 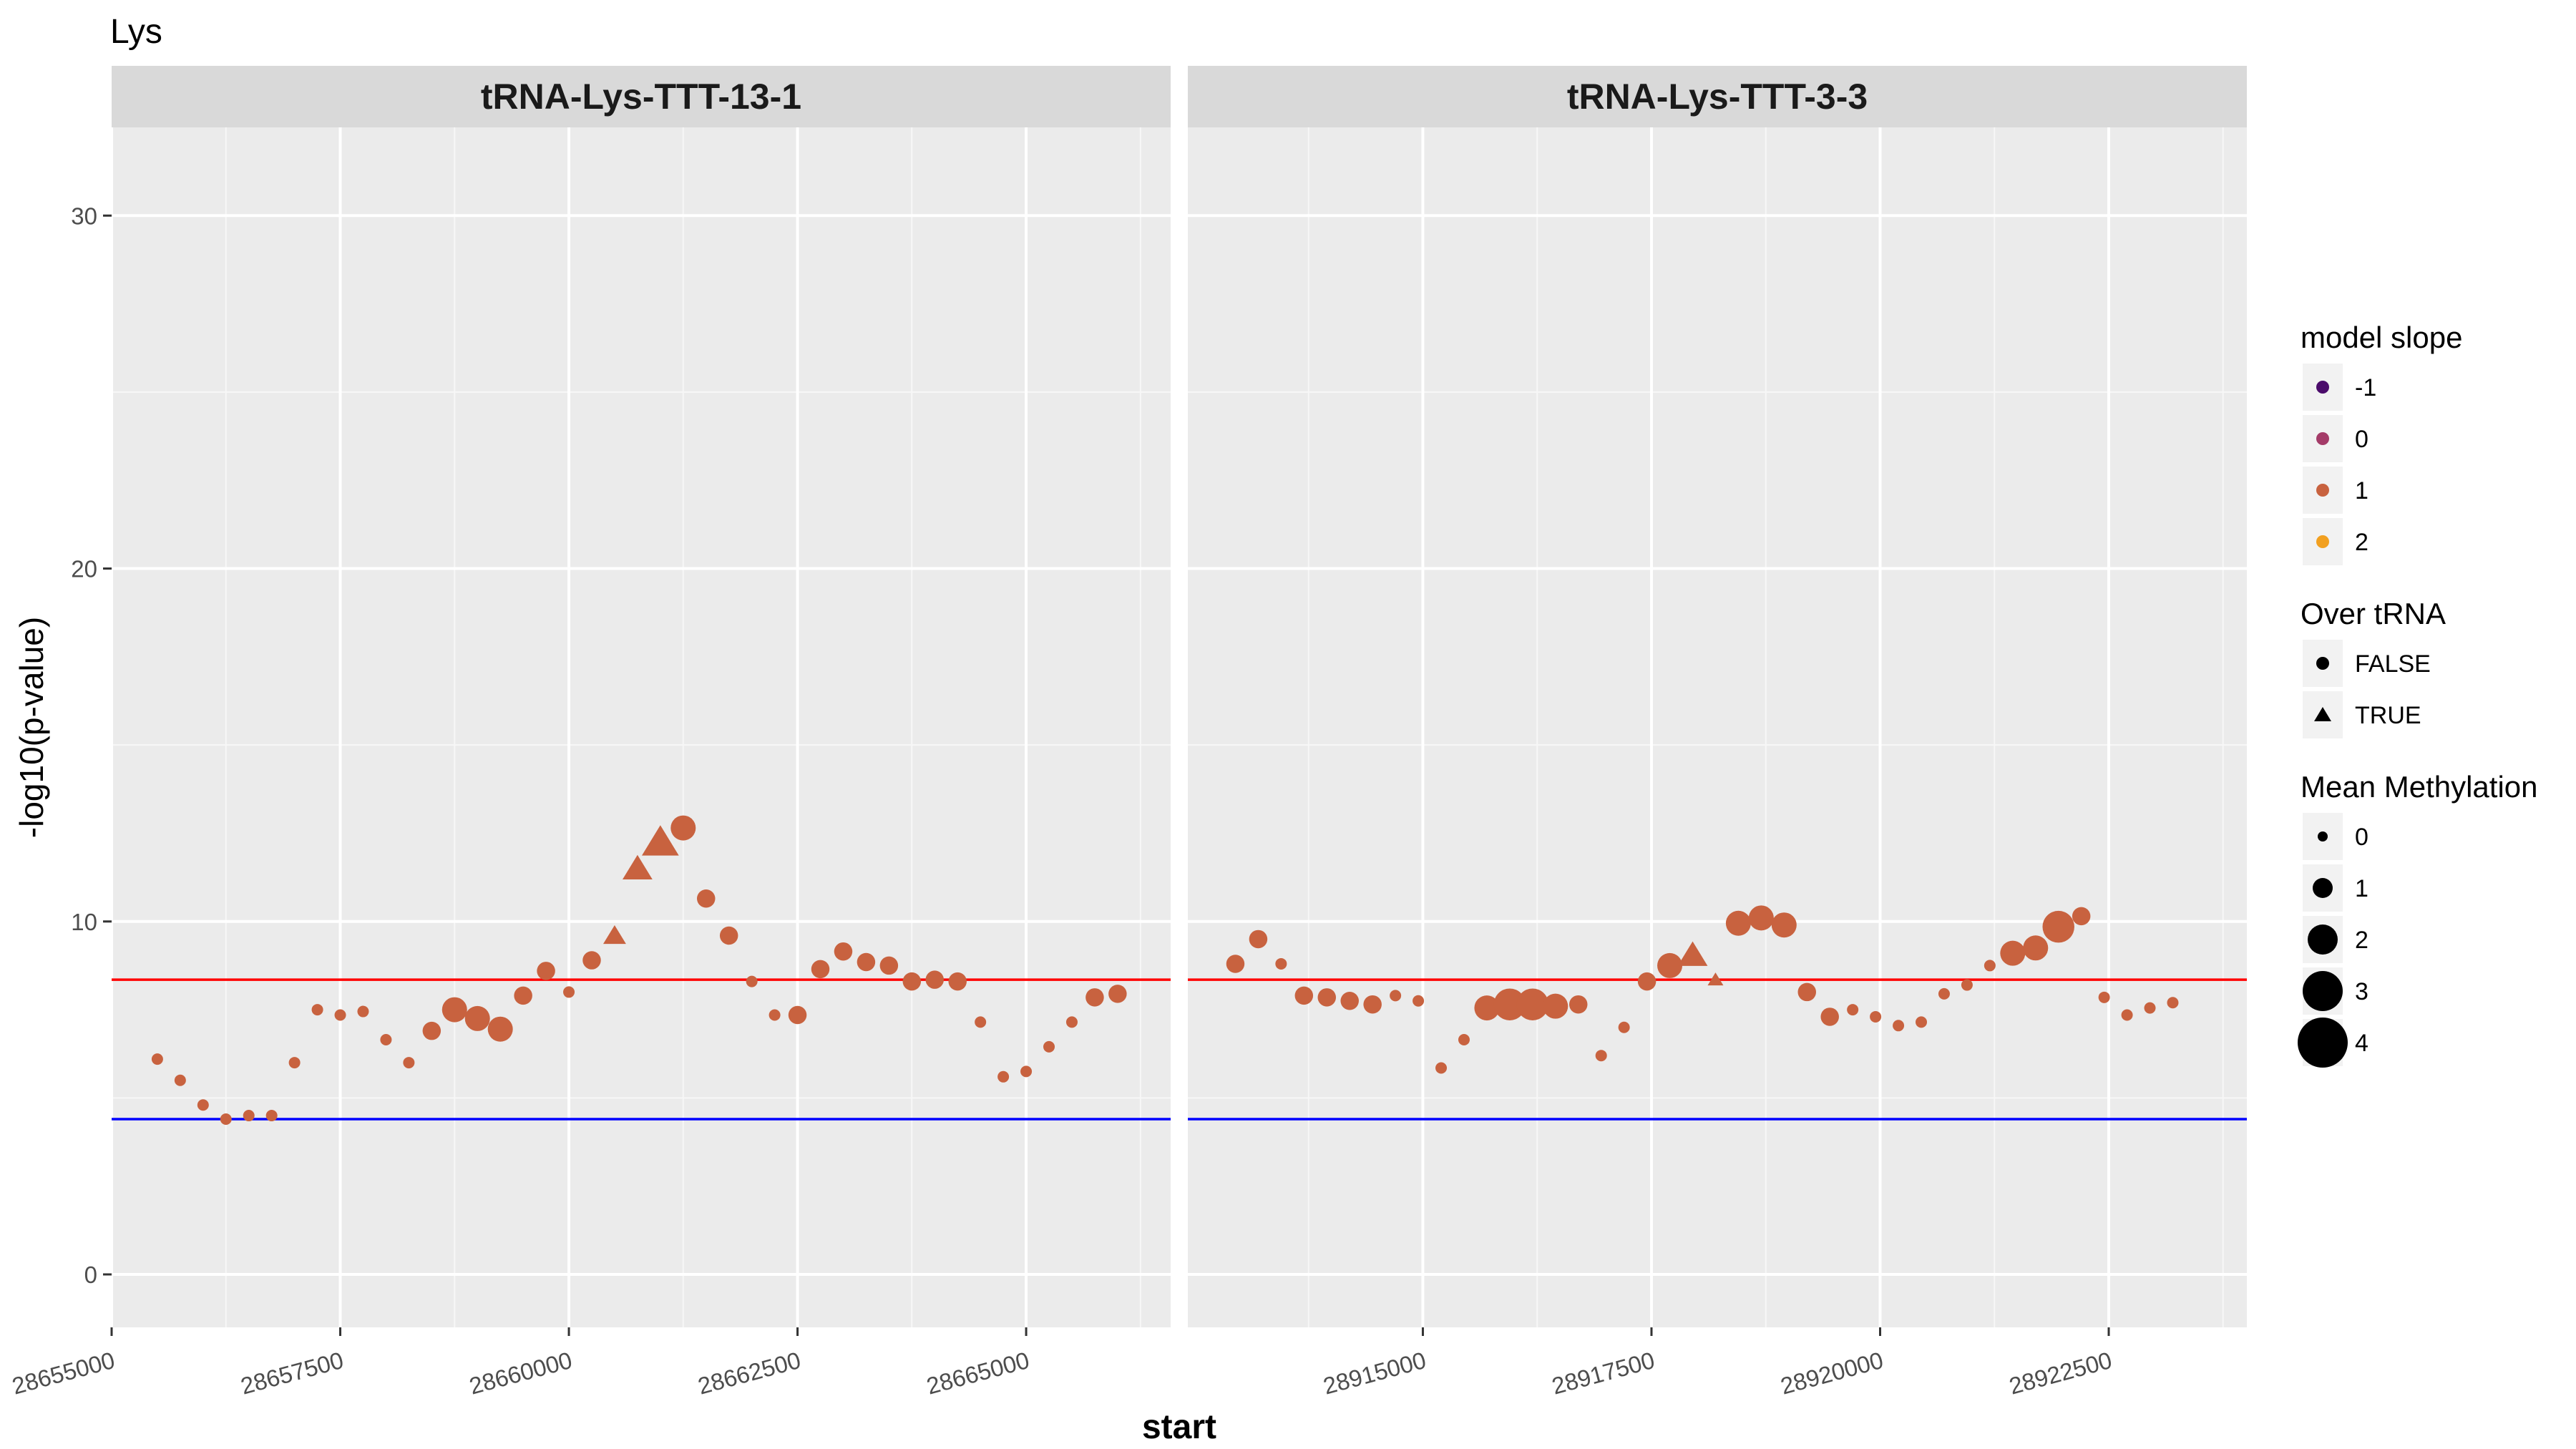 I want to click on x-tick-label: 28662500, so click(x=749, y=1373).